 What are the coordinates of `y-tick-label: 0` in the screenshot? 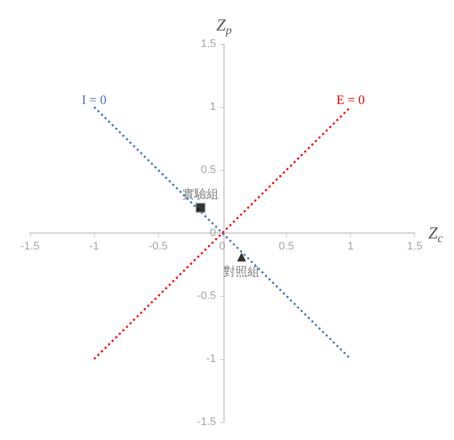 It's located at (213, 233).